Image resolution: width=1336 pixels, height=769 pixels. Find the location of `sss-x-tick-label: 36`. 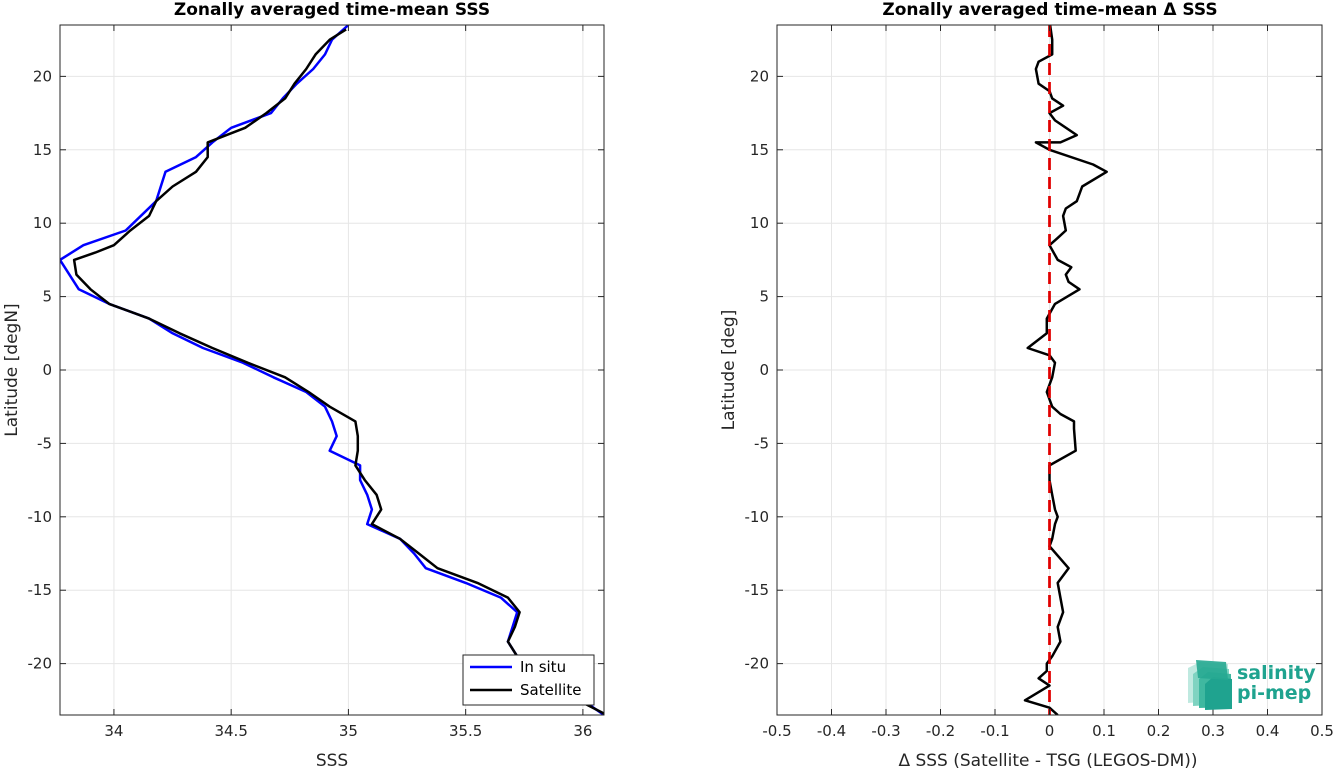

sss-x-tick-label: 36 is located at coordinates (582, 731).